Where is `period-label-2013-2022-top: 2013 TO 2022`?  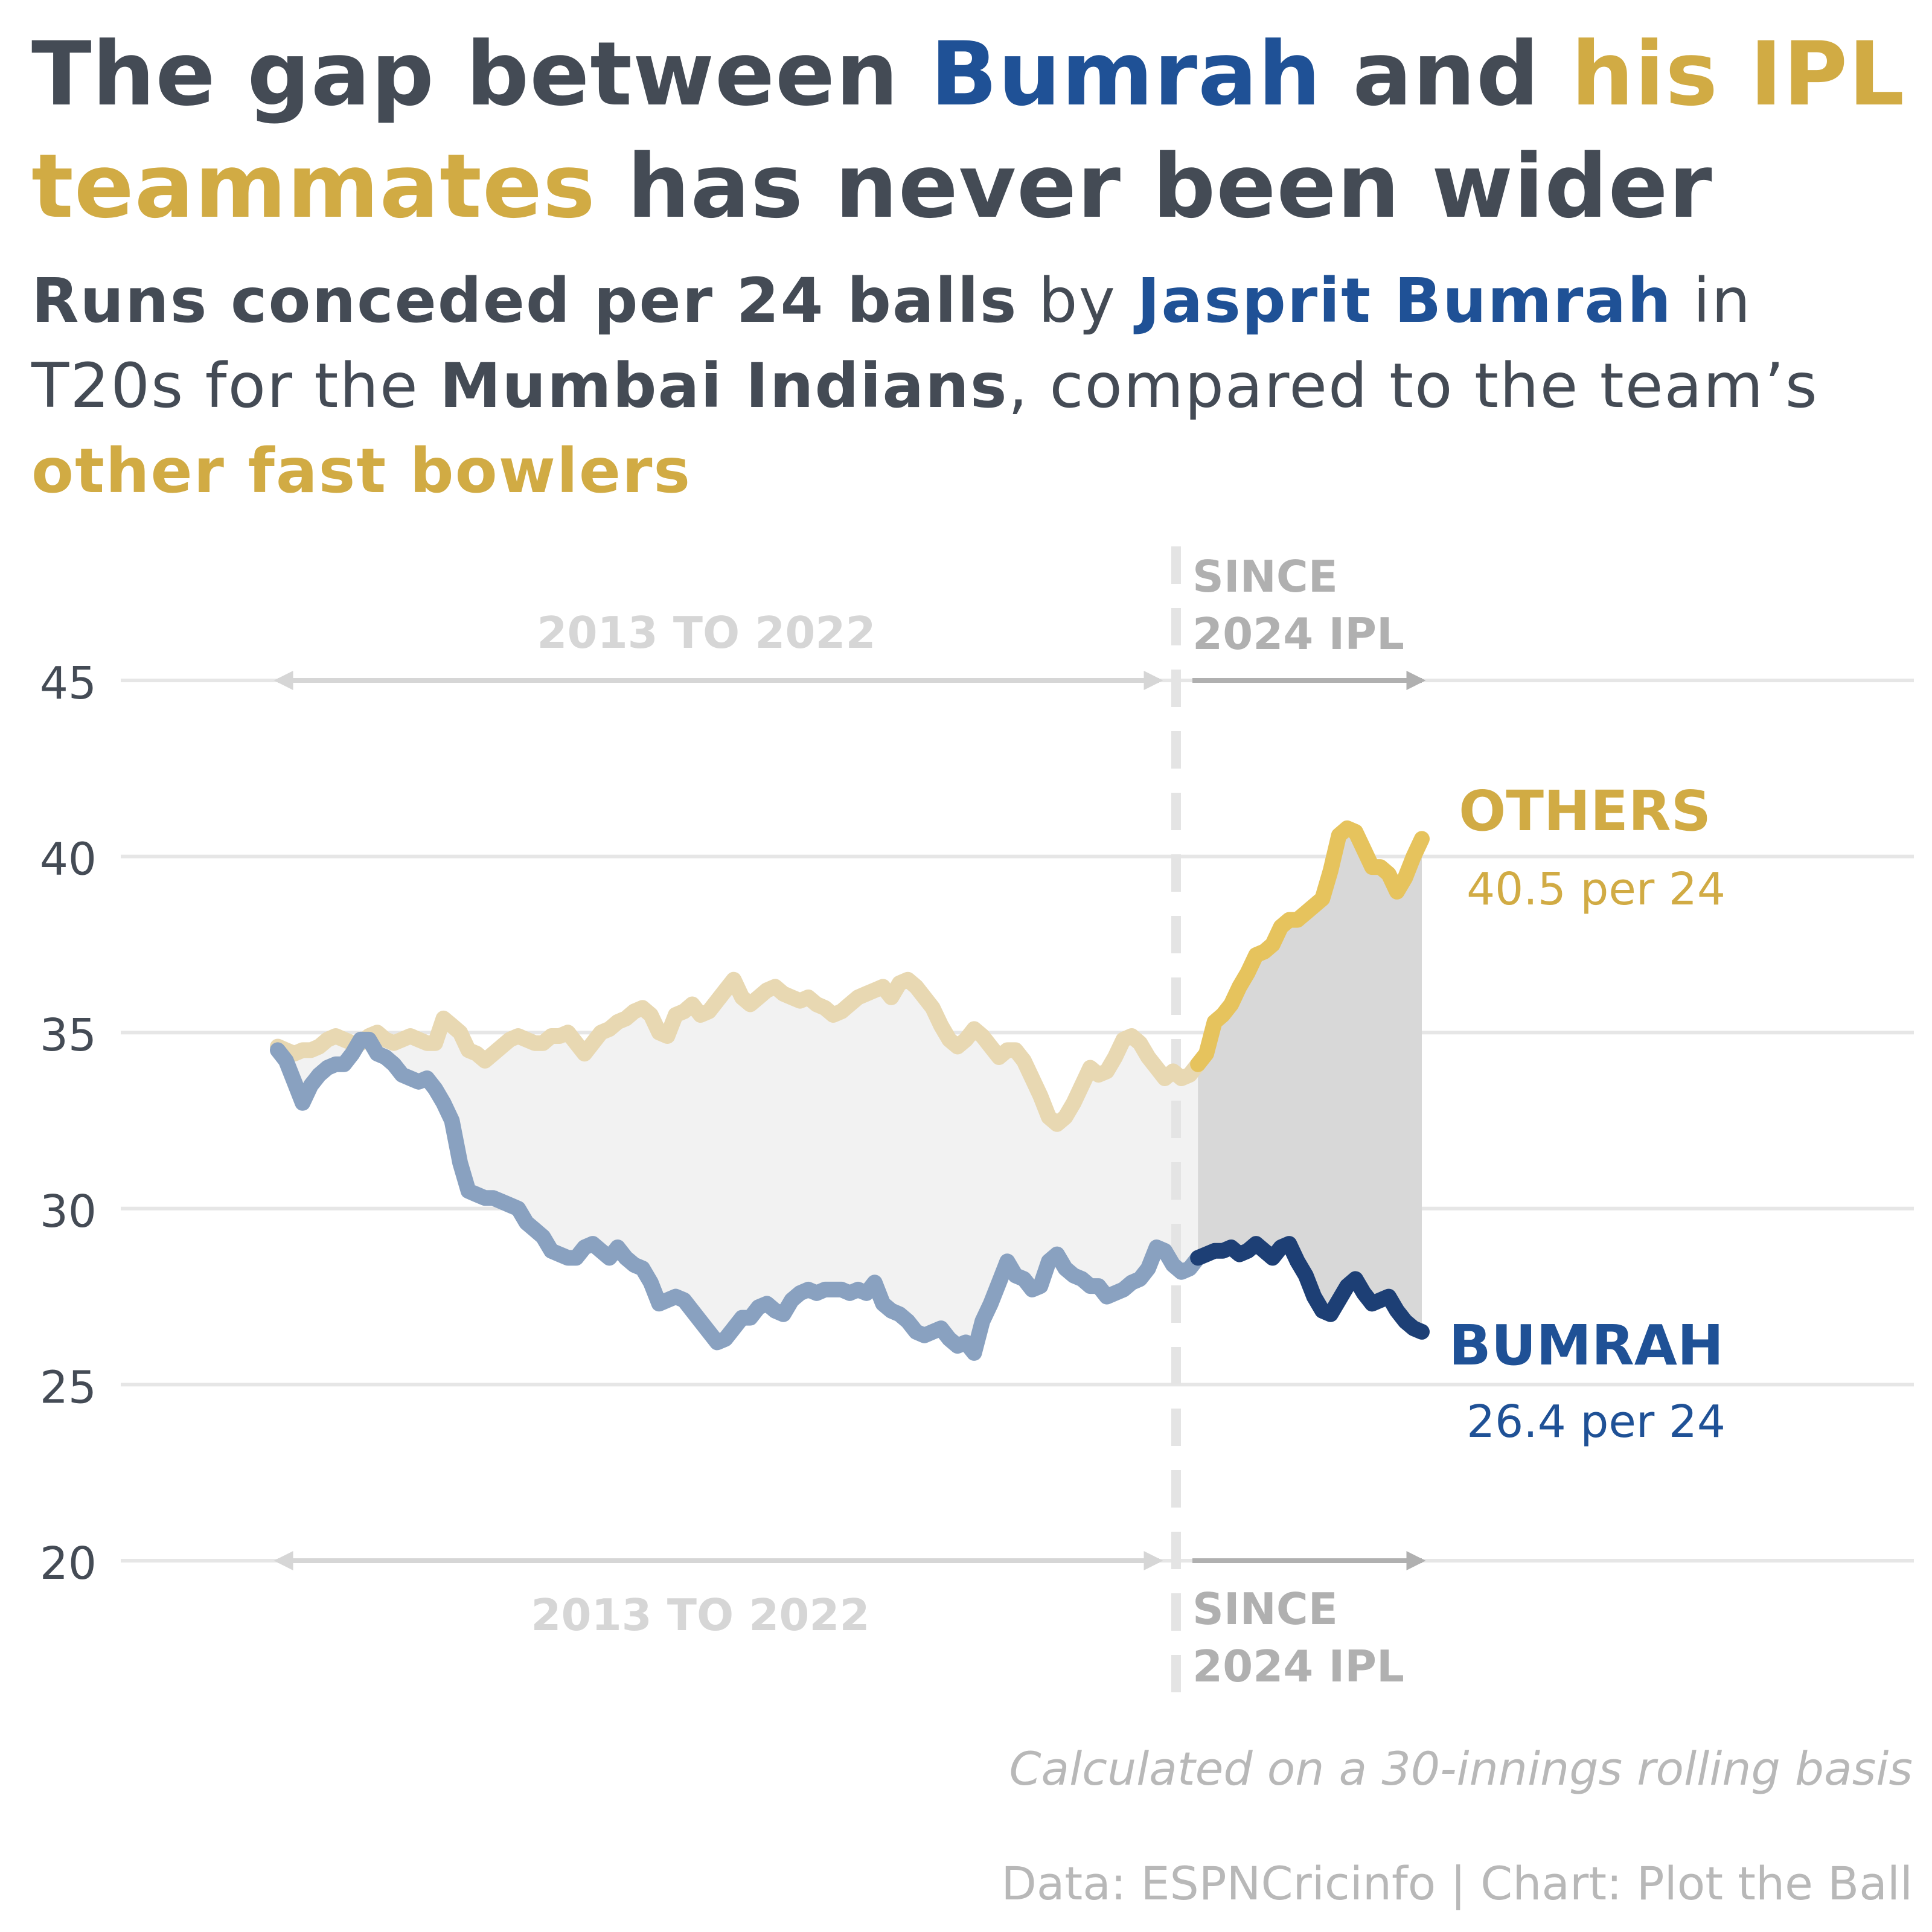 period-label-2013-2022-top: 2013 TO 2022 is located at coordinates (706, 633).